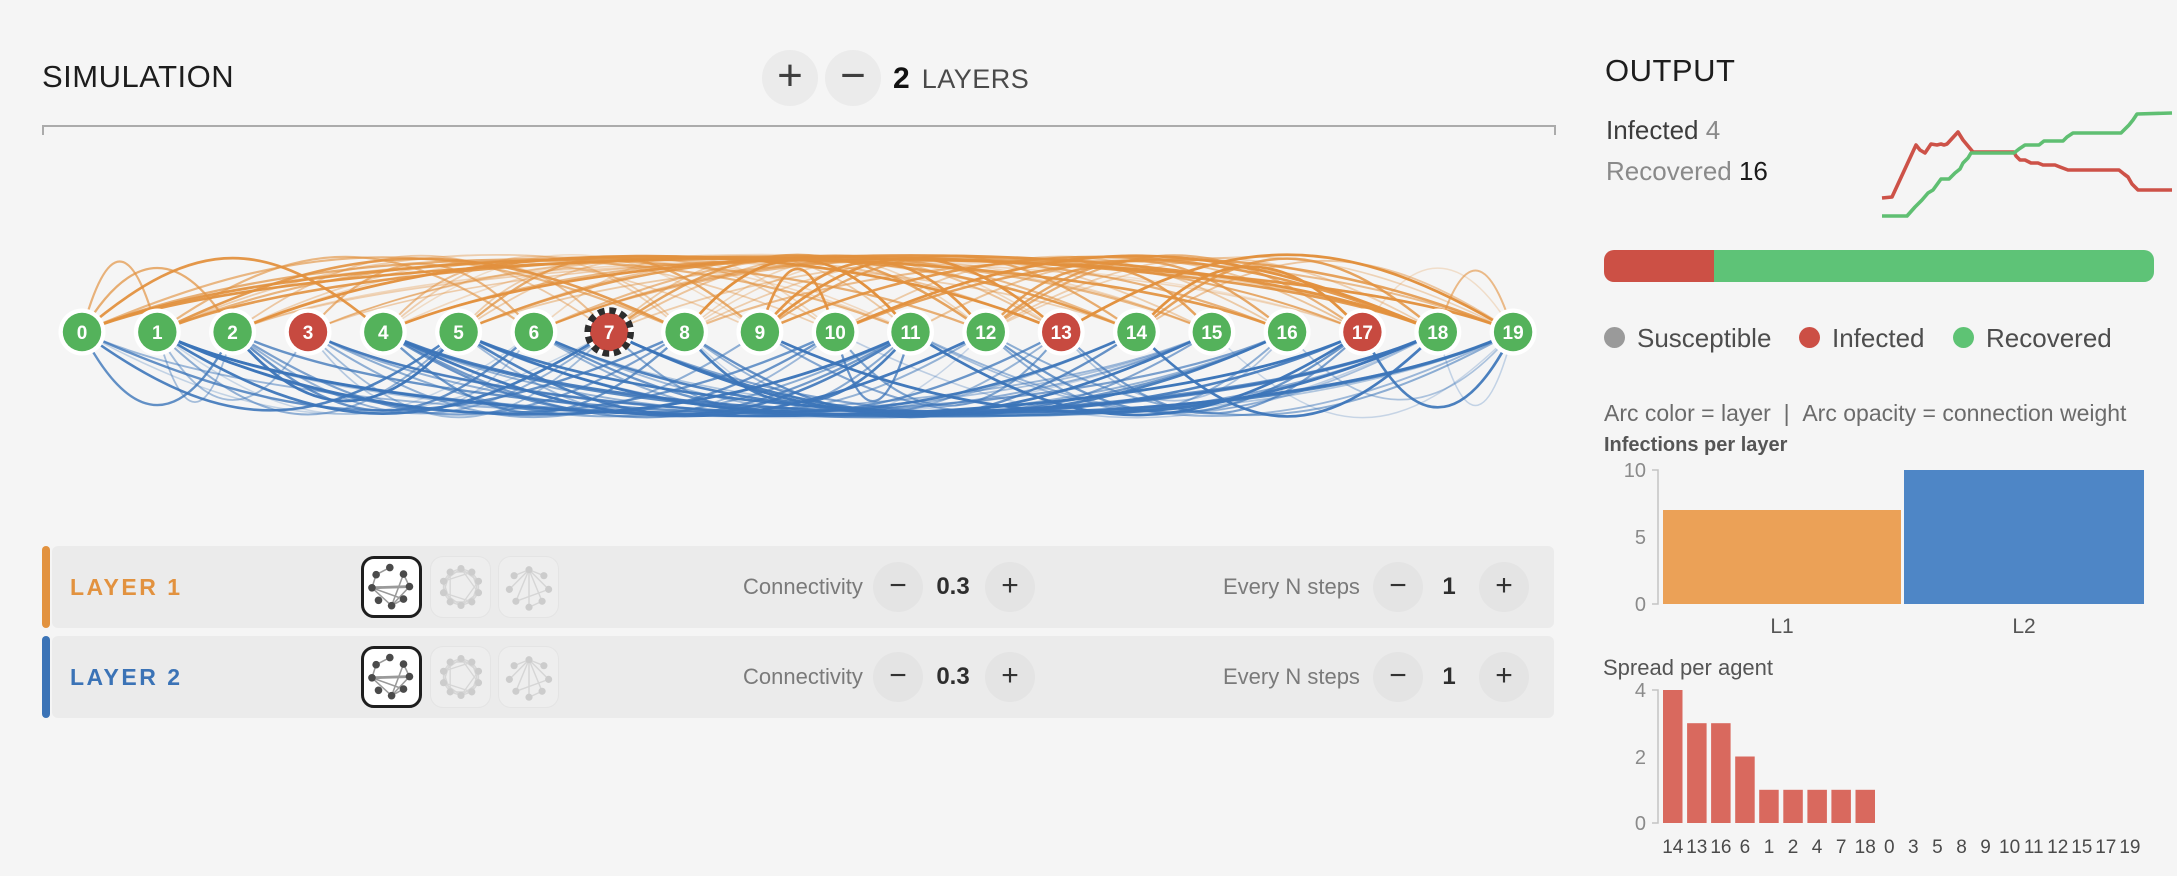 Image resolution: width=2177 pixels, height=876 pixels. What do you see at coordinates (1781, 626) in the screenshot?
I see `svg-text: L1` at bounding box center [1781, 626].